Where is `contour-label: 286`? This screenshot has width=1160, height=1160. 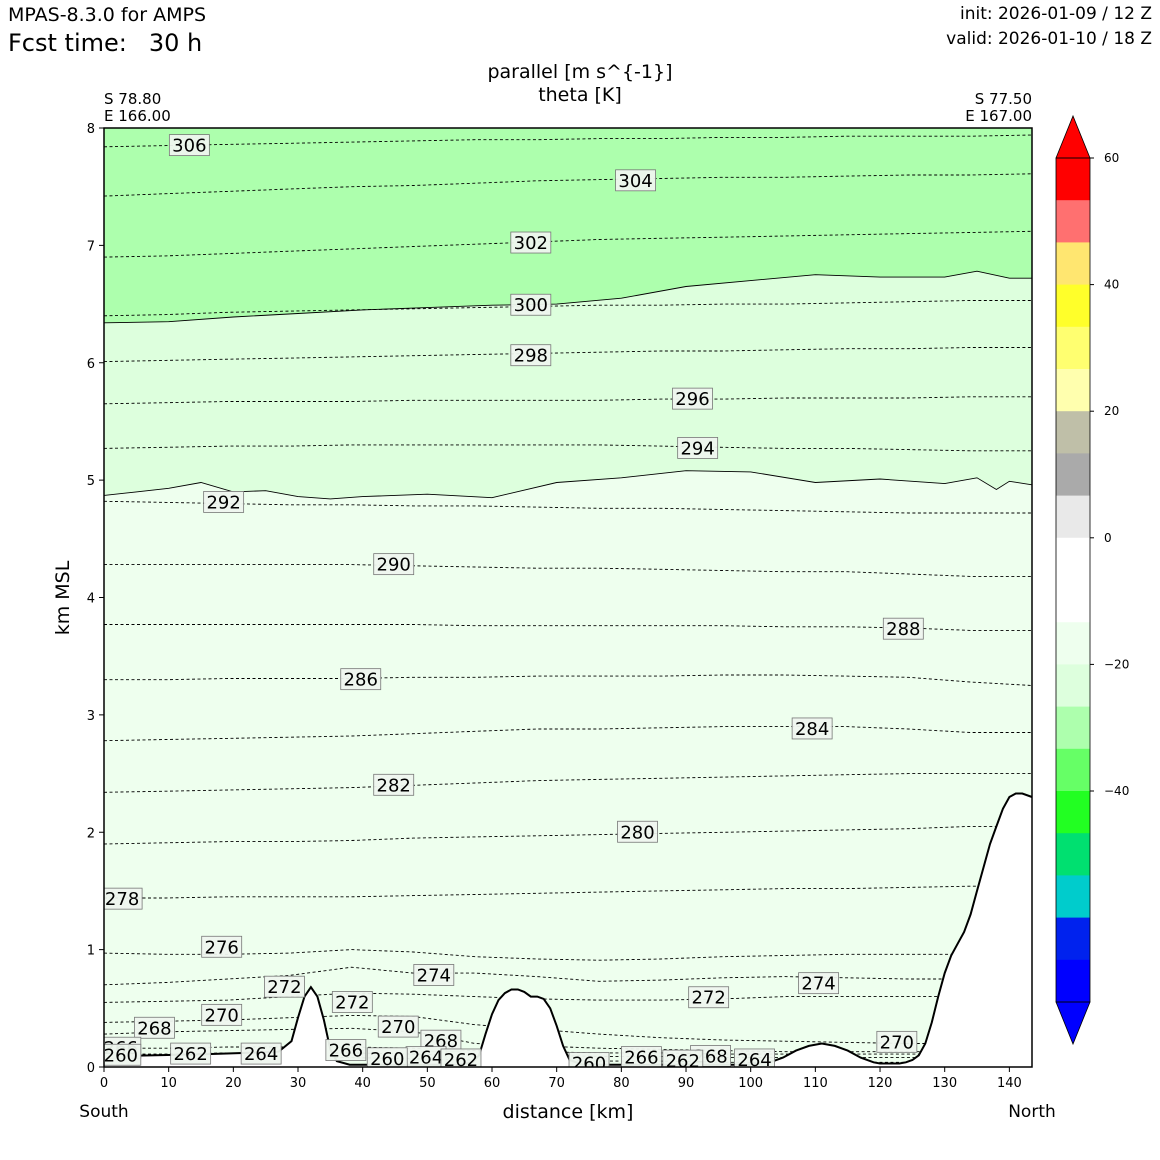
contour-label: 286 is located at coordinates (361, 679).